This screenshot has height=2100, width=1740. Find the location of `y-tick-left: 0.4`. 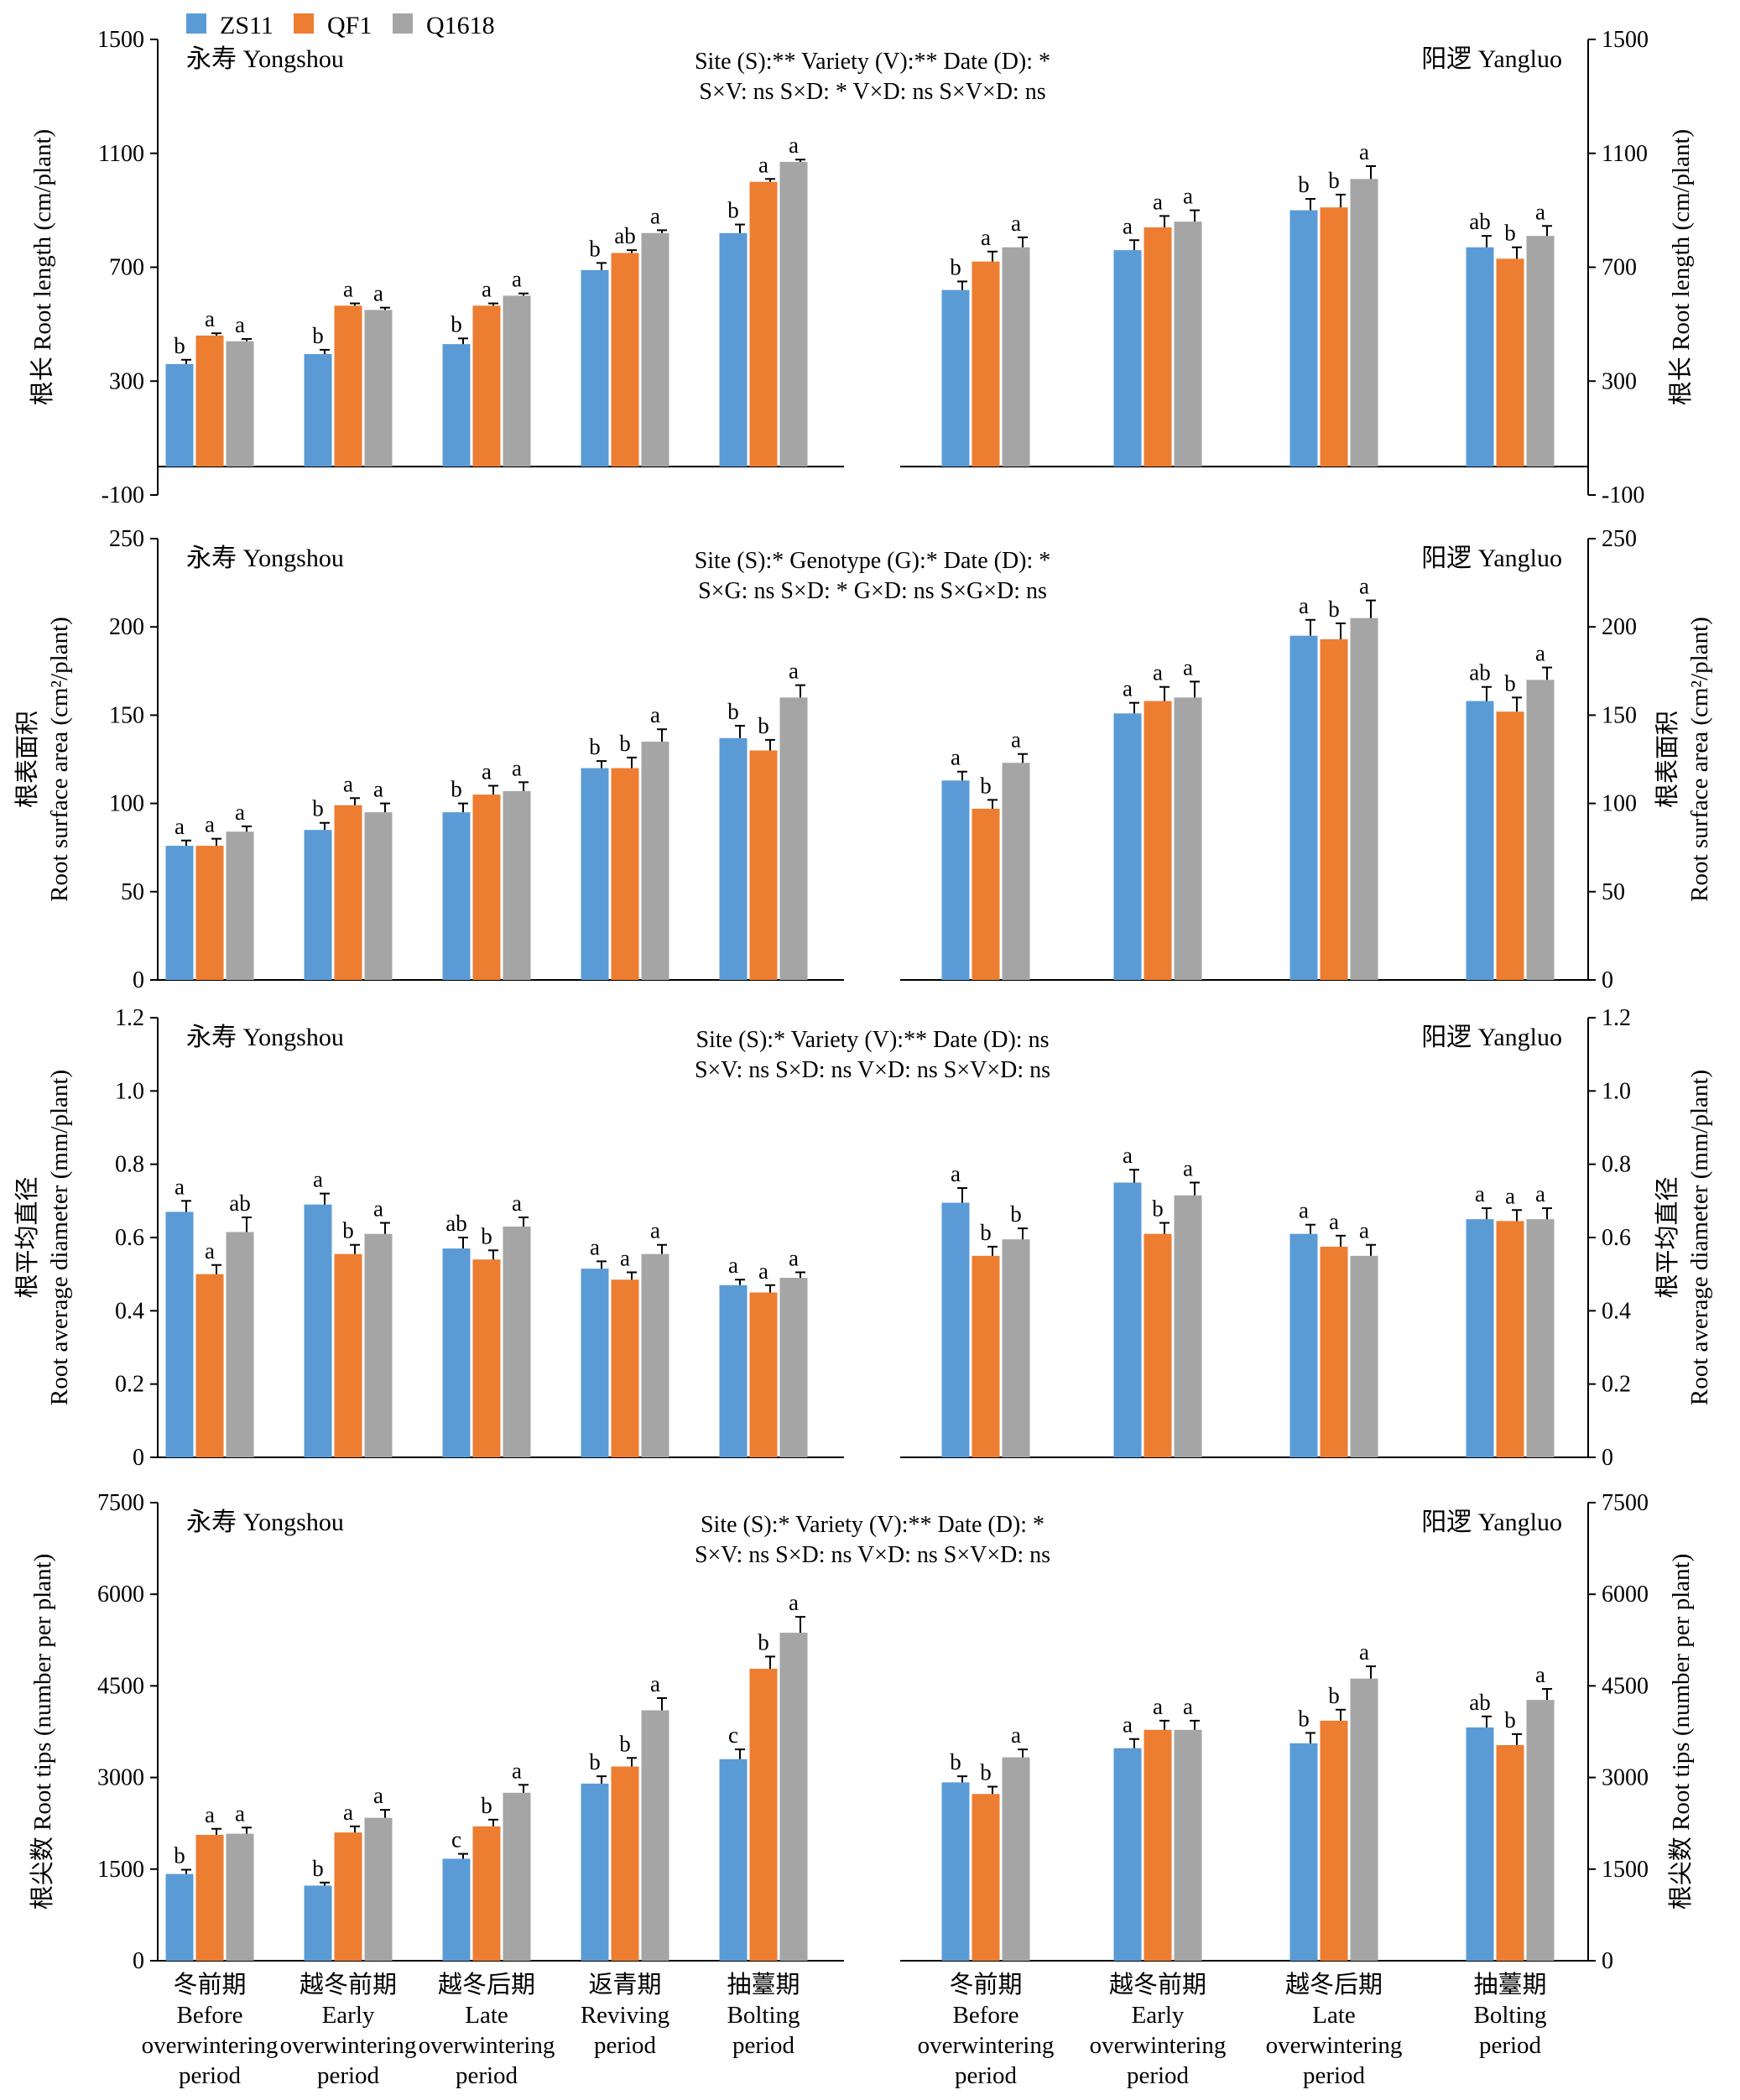

y-tick-left: 0.4 is located at coordinates (136, 1311).